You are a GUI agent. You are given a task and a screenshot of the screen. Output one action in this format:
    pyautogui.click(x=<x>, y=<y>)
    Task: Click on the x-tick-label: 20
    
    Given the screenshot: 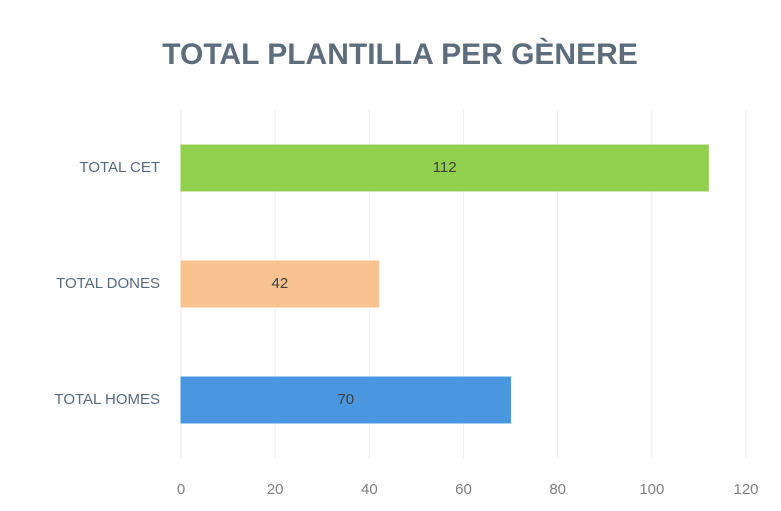 What is the action you would take?
    pyautogui.click(x=275, y=489)
    